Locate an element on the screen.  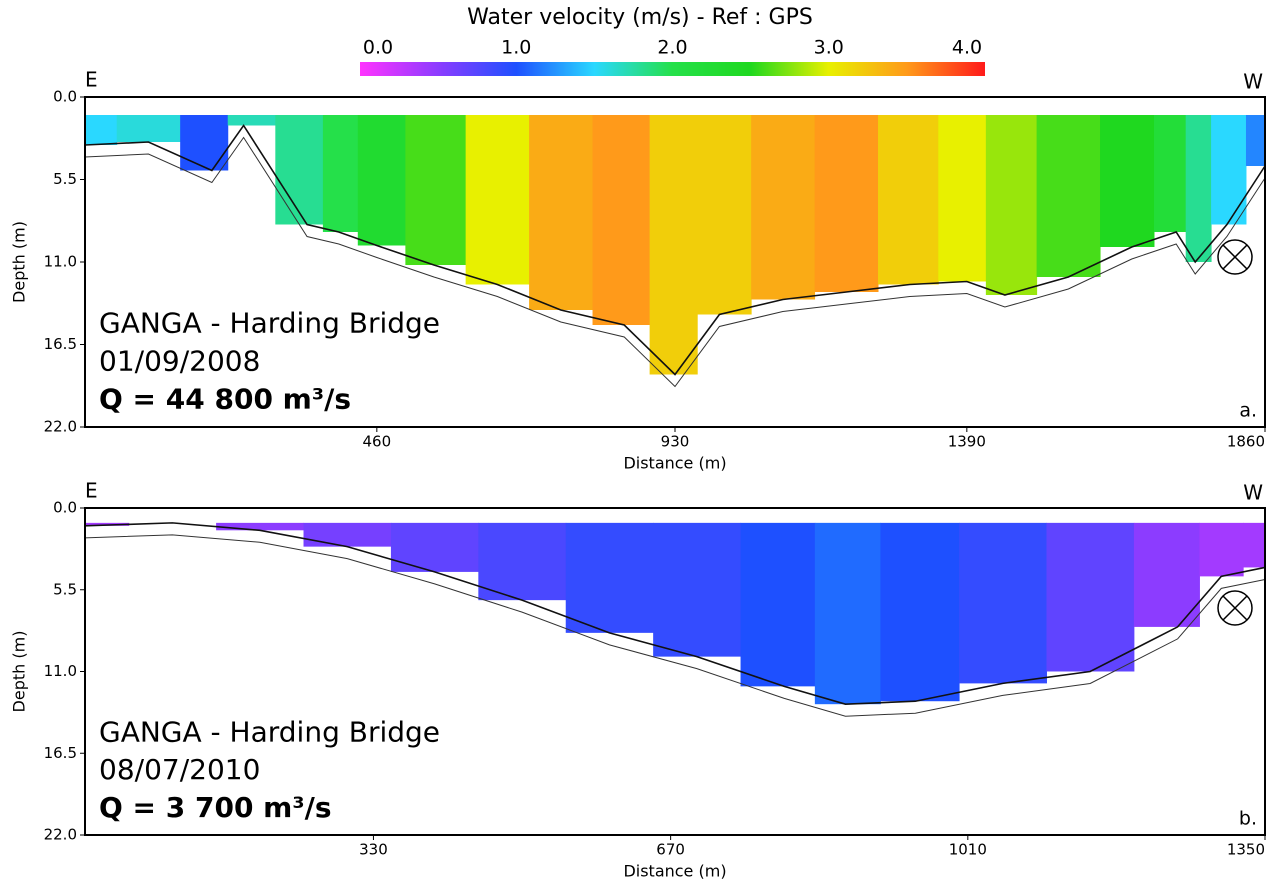
colorbar-tick-label: 0.0 is located at coordinates (378, 48).